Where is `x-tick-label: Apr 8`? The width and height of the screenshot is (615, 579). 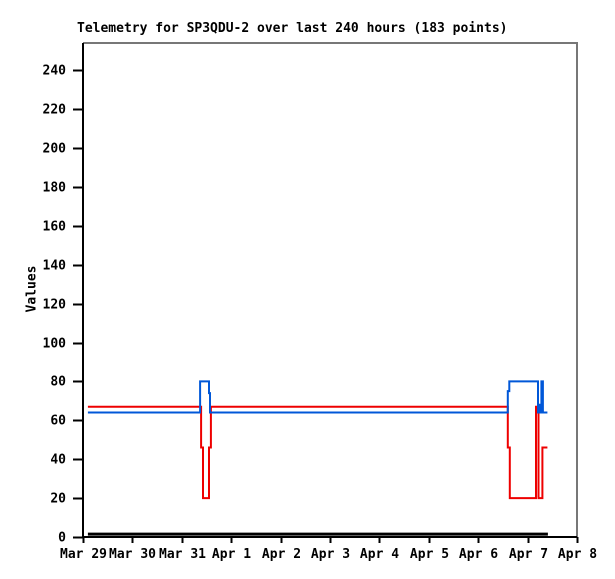 x-tick-label: Apr 8 is located at coordinates (577, 554).